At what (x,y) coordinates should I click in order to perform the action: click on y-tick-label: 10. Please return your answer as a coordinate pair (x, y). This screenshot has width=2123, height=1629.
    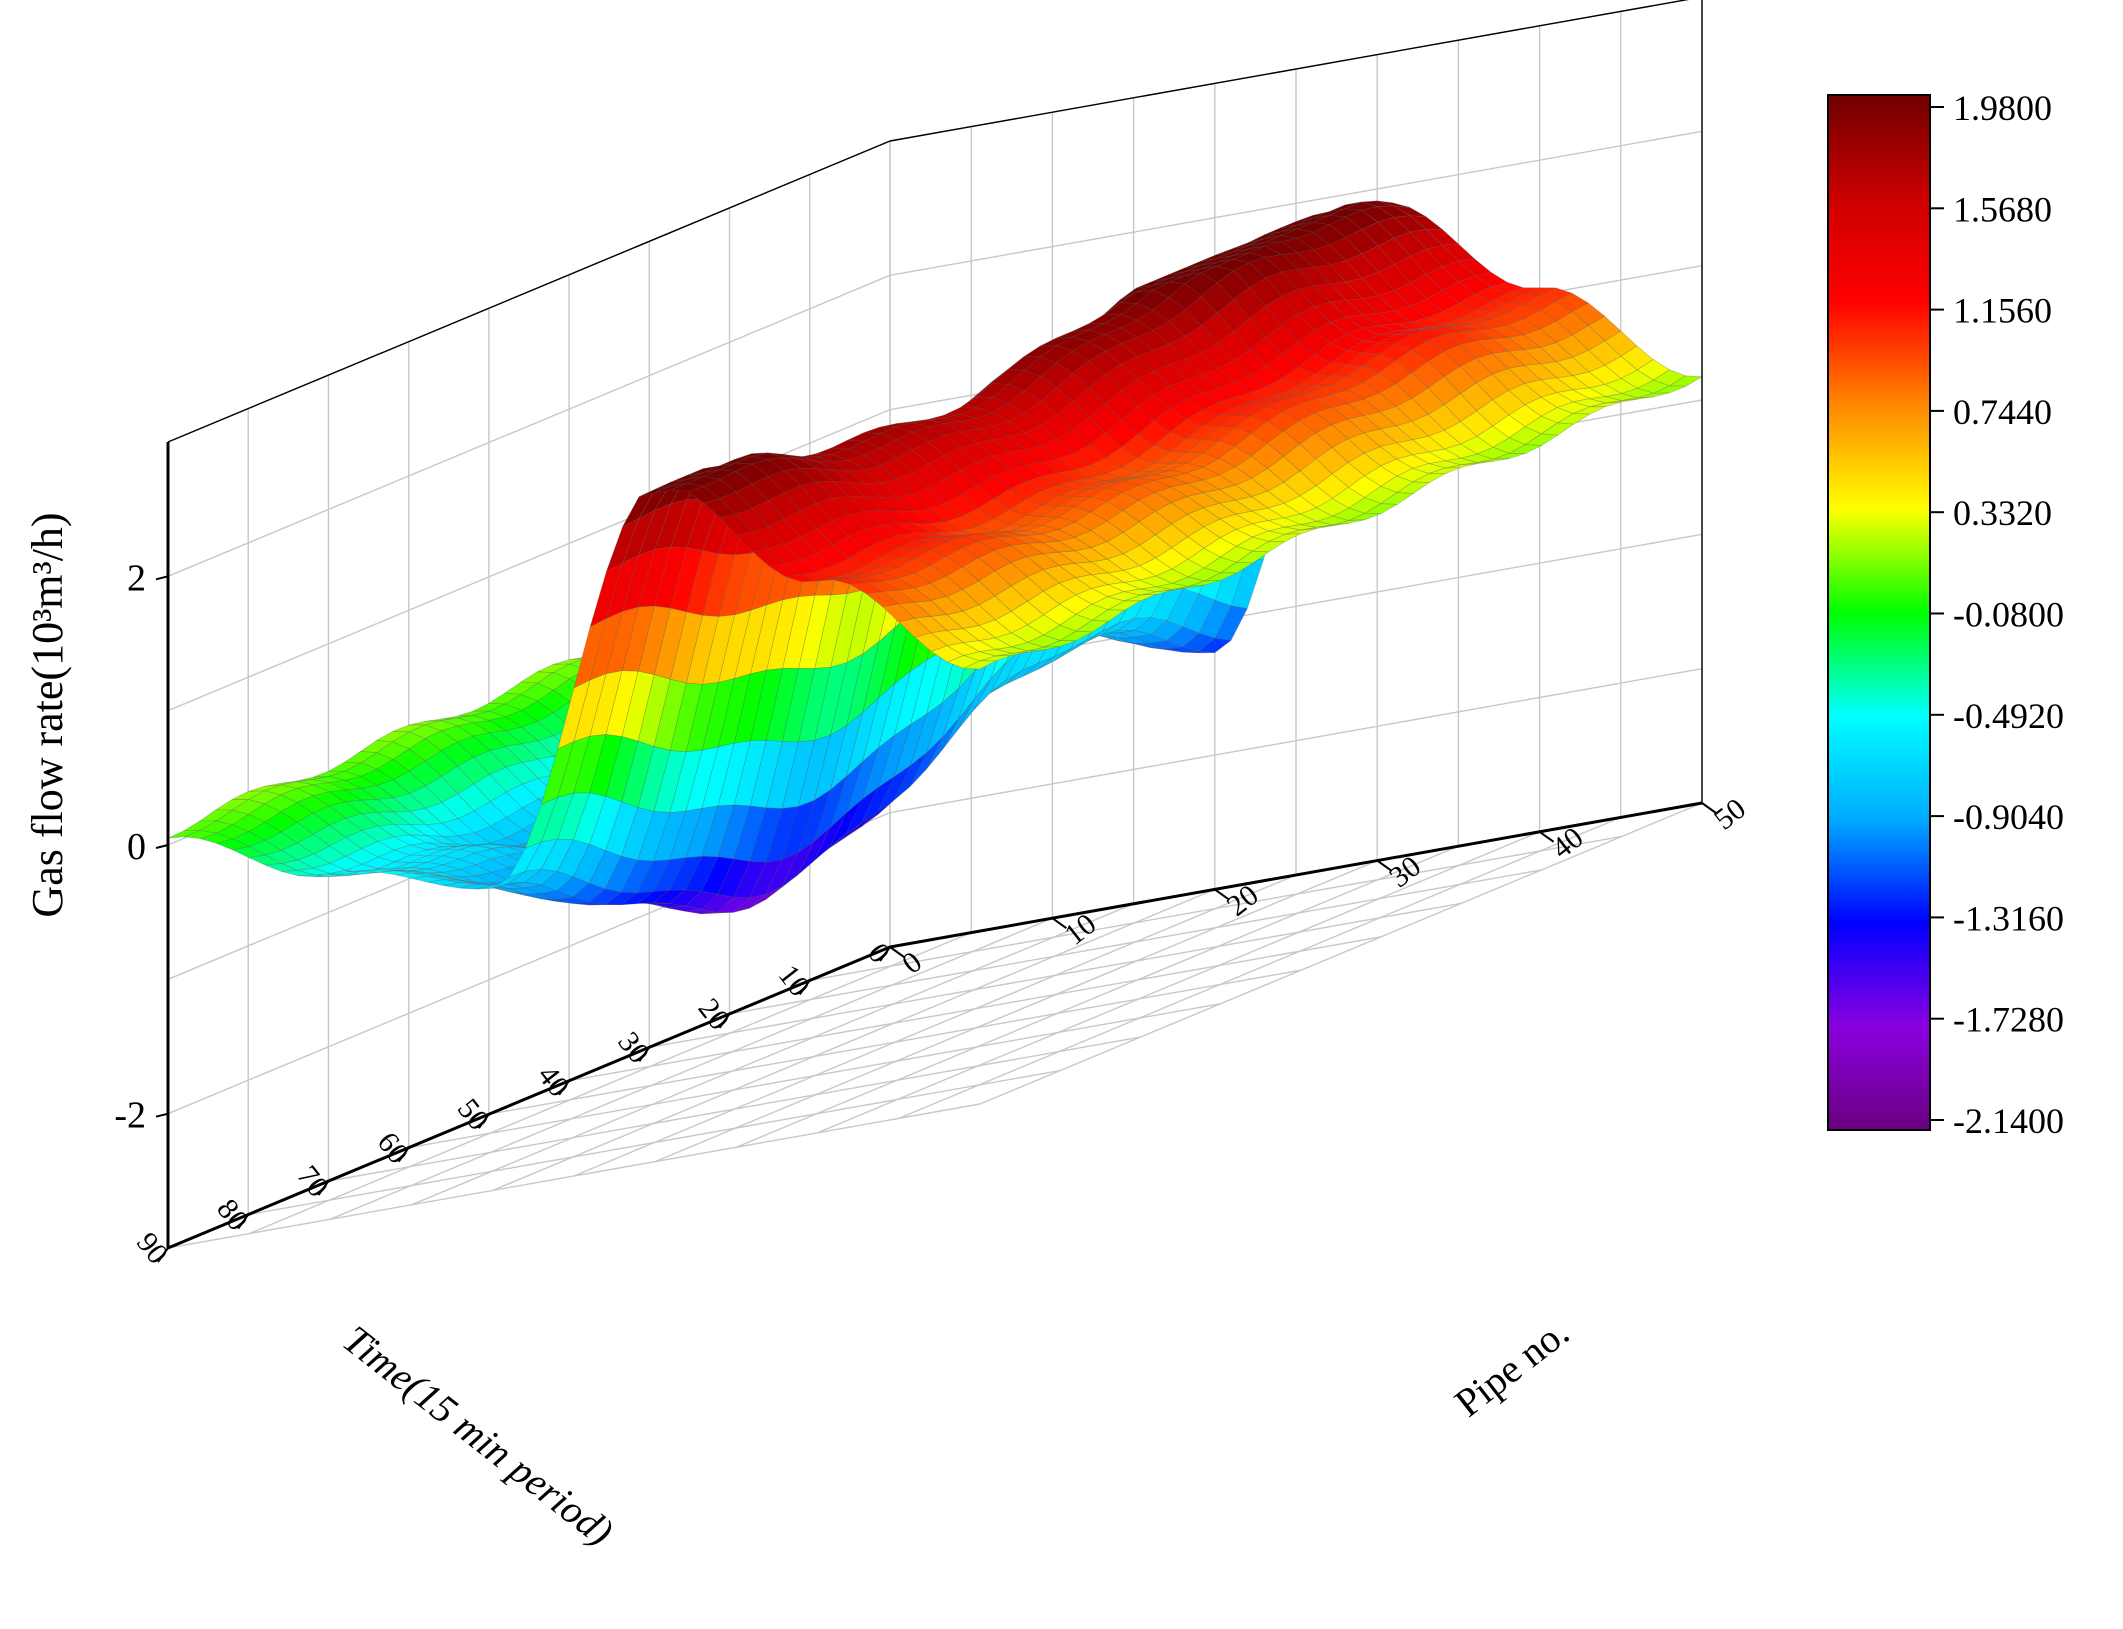
    Looking at the image, I should click on (1080, 929).